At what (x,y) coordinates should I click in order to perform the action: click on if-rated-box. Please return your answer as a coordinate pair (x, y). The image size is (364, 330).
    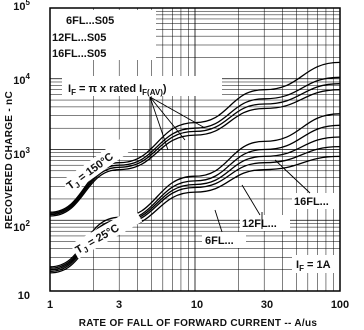
    Looking at the image, I should click on (142, 86).